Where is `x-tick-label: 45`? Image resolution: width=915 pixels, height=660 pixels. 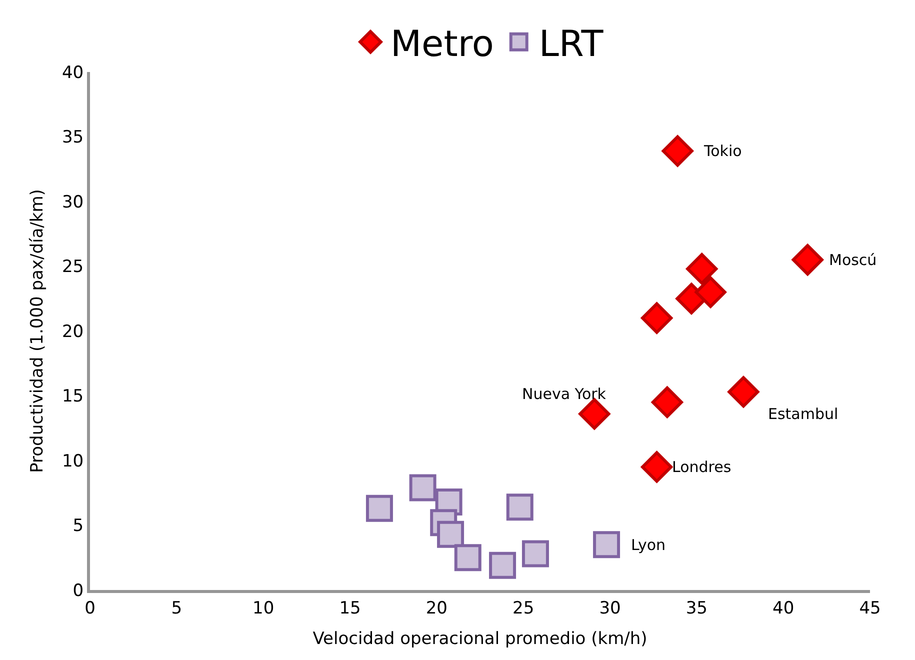
x-tick-label: 45 is located at coordinates (870, 608).